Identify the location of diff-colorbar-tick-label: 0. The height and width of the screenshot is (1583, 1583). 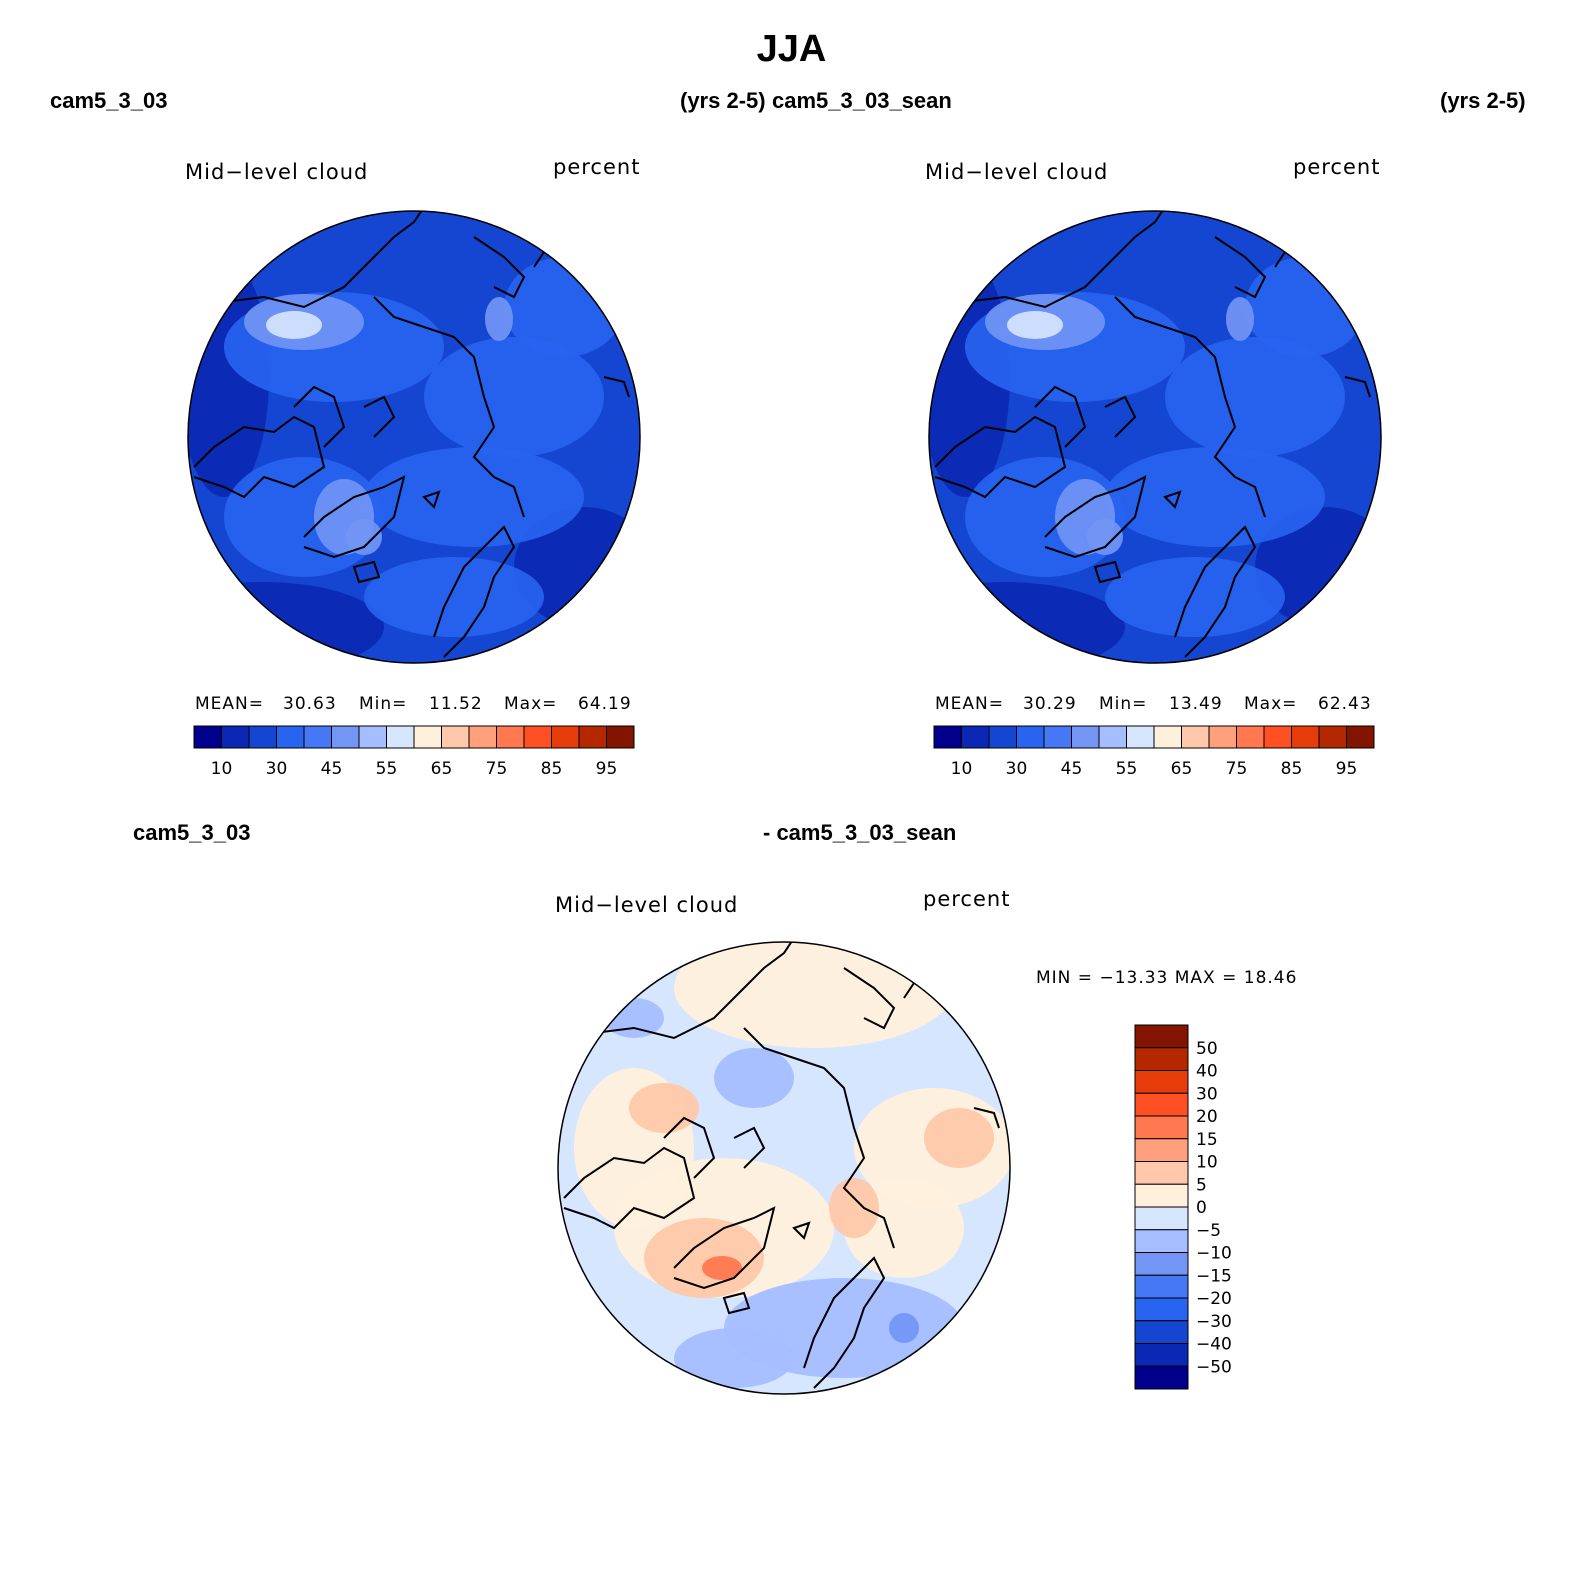
(1201, 1208).